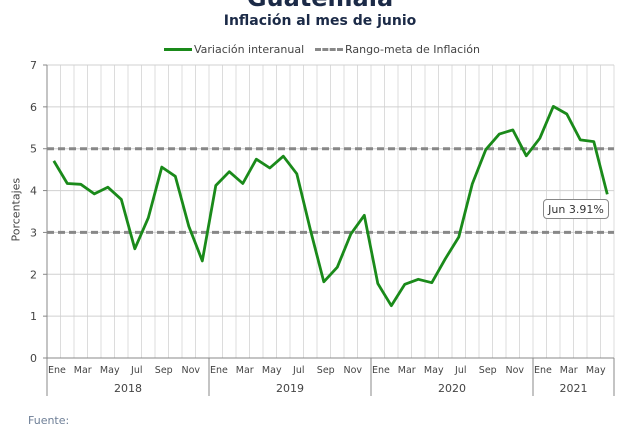 Image resolution: width=640 pixels, height=427 pixels. I want to click on legend-solid-line-icon, so click(178, 49).